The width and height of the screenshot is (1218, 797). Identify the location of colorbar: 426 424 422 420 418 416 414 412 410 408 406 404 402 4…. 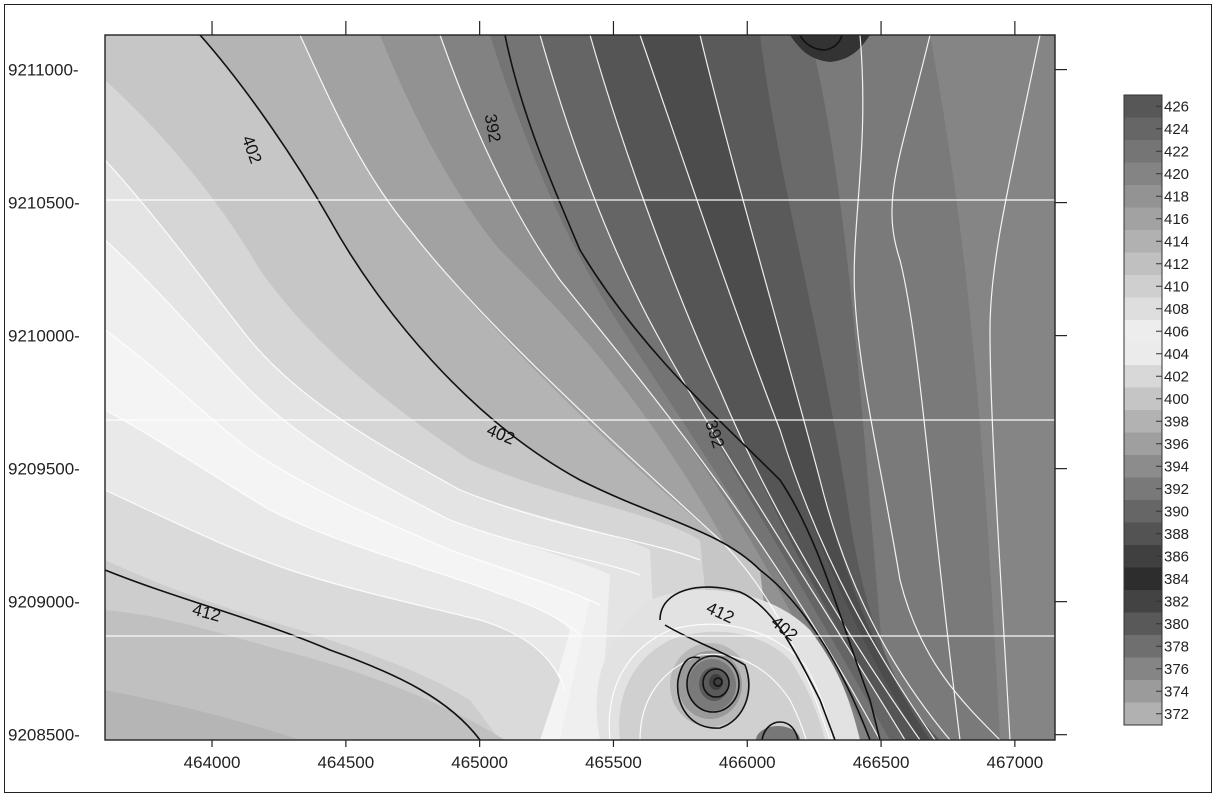
(1156, 410).